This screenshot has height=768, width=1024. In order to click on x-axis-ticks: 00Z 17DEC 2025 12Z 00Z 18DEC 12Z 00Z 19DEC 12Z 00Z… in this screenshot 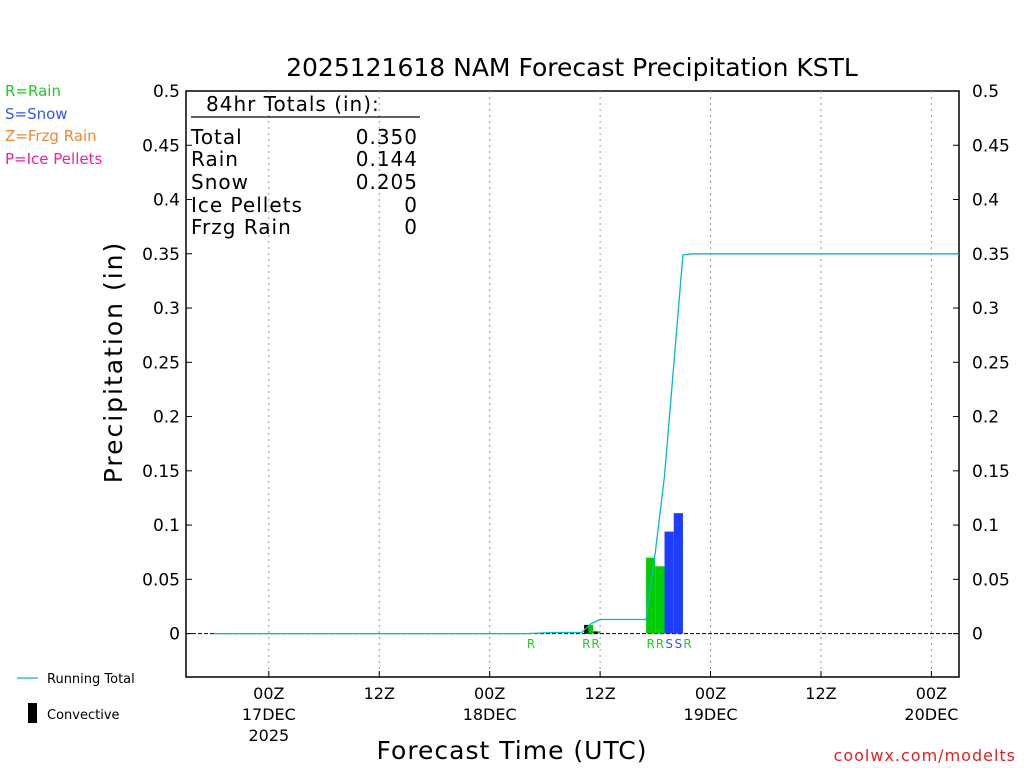, I will do `click(600, 708)`.